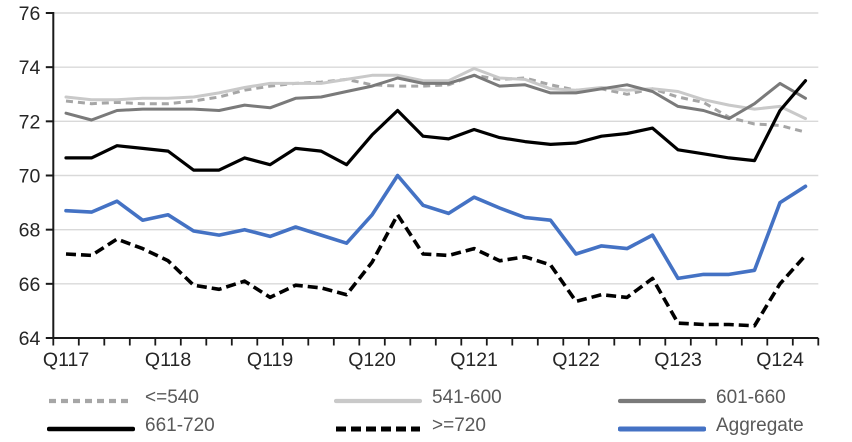 Image resolution: width=852 pixels, height=442 pixels. What do you see at coordinates (372, 360) in the screenshot?
I see `x-tick-label: Q120` at bounding box center [372, 360].